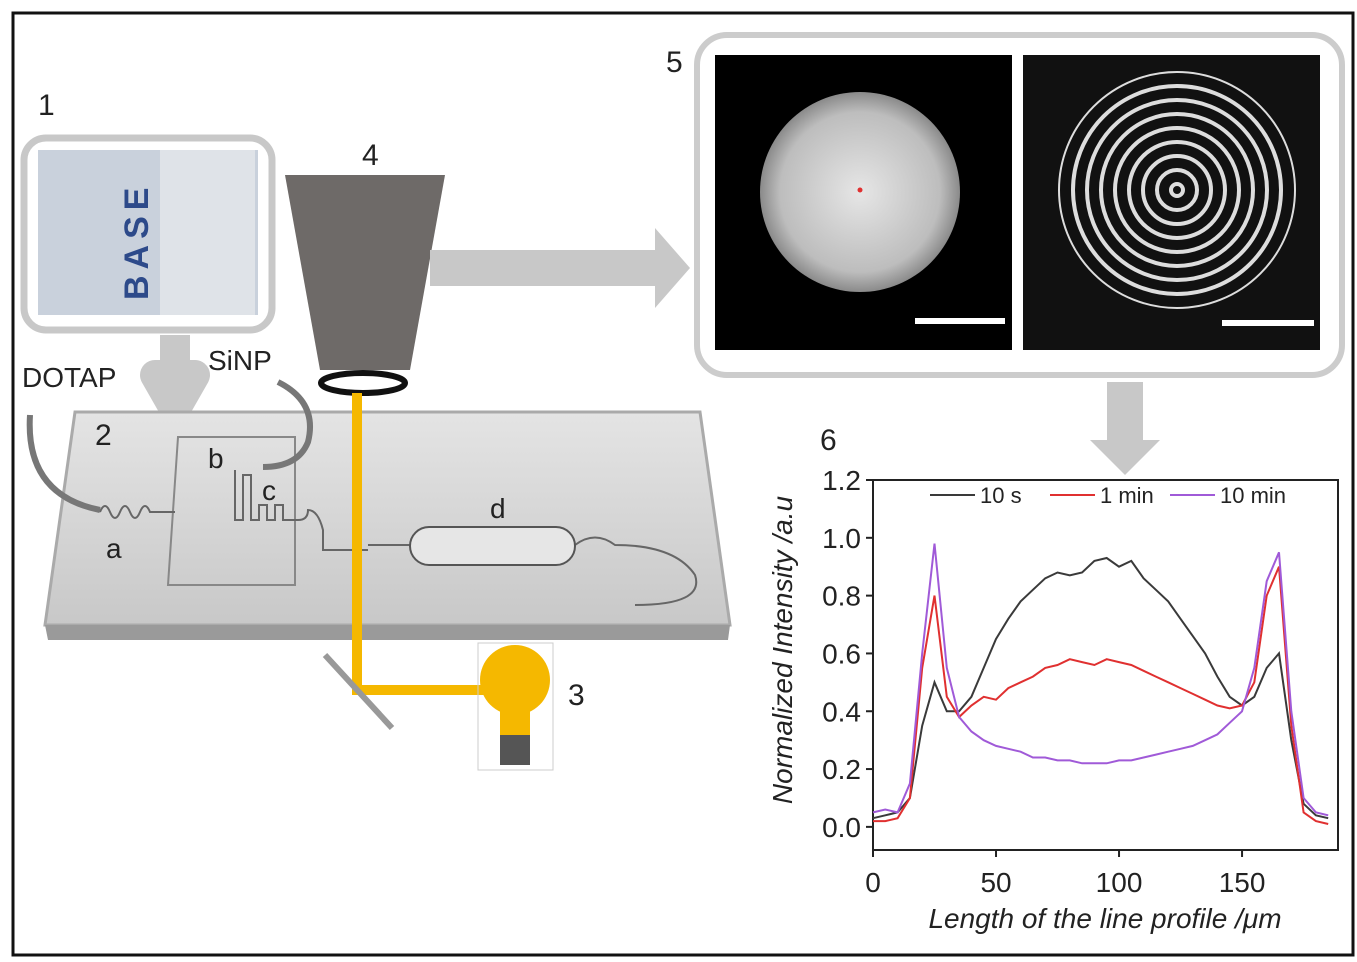  What do you see at coordinates (674, 62) in the screenshot?
I see `step-label: 5` at bounding box center [674, 62].